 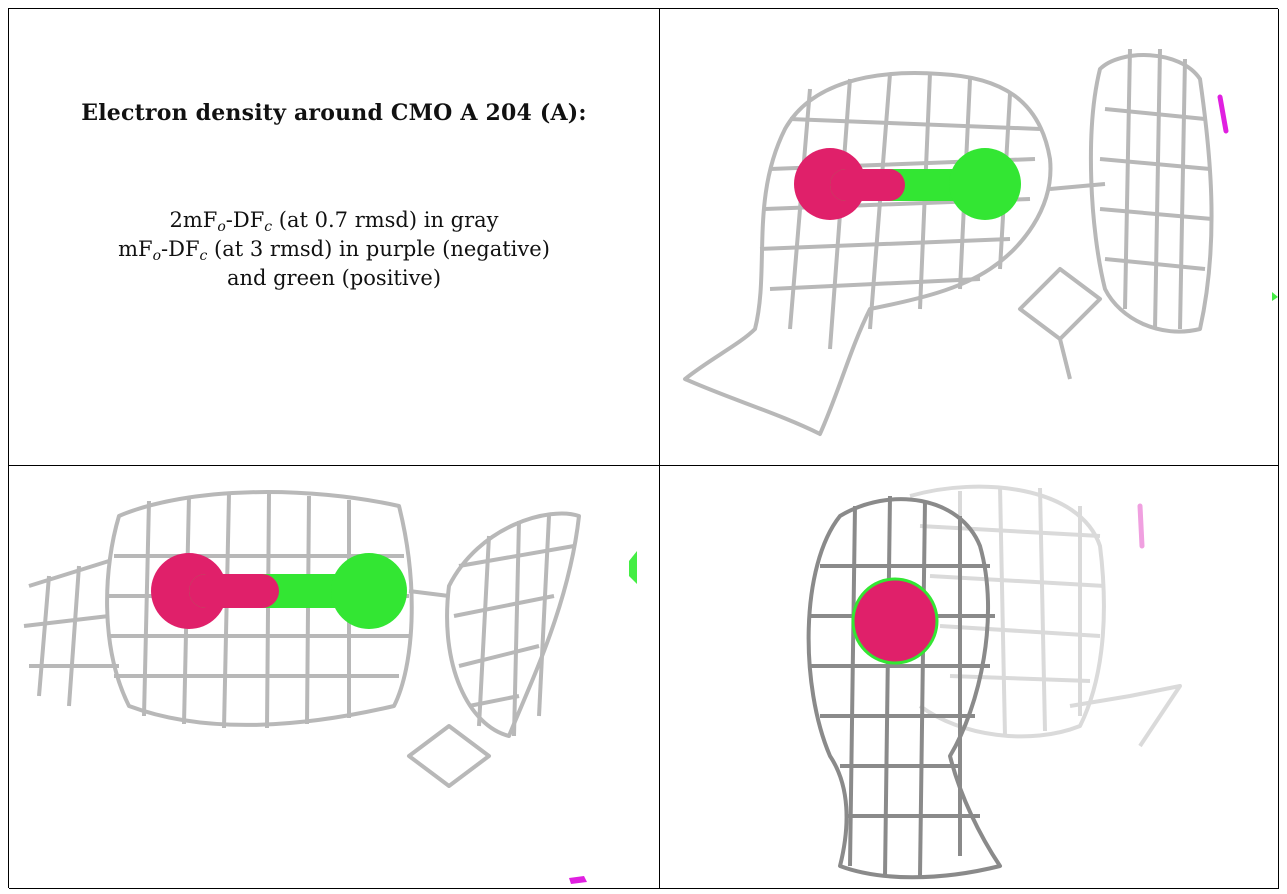 What do you see at coordinates (302, 639) in the screenshot?
I see `mesh-2fofc` at bounding box center [302, 639].